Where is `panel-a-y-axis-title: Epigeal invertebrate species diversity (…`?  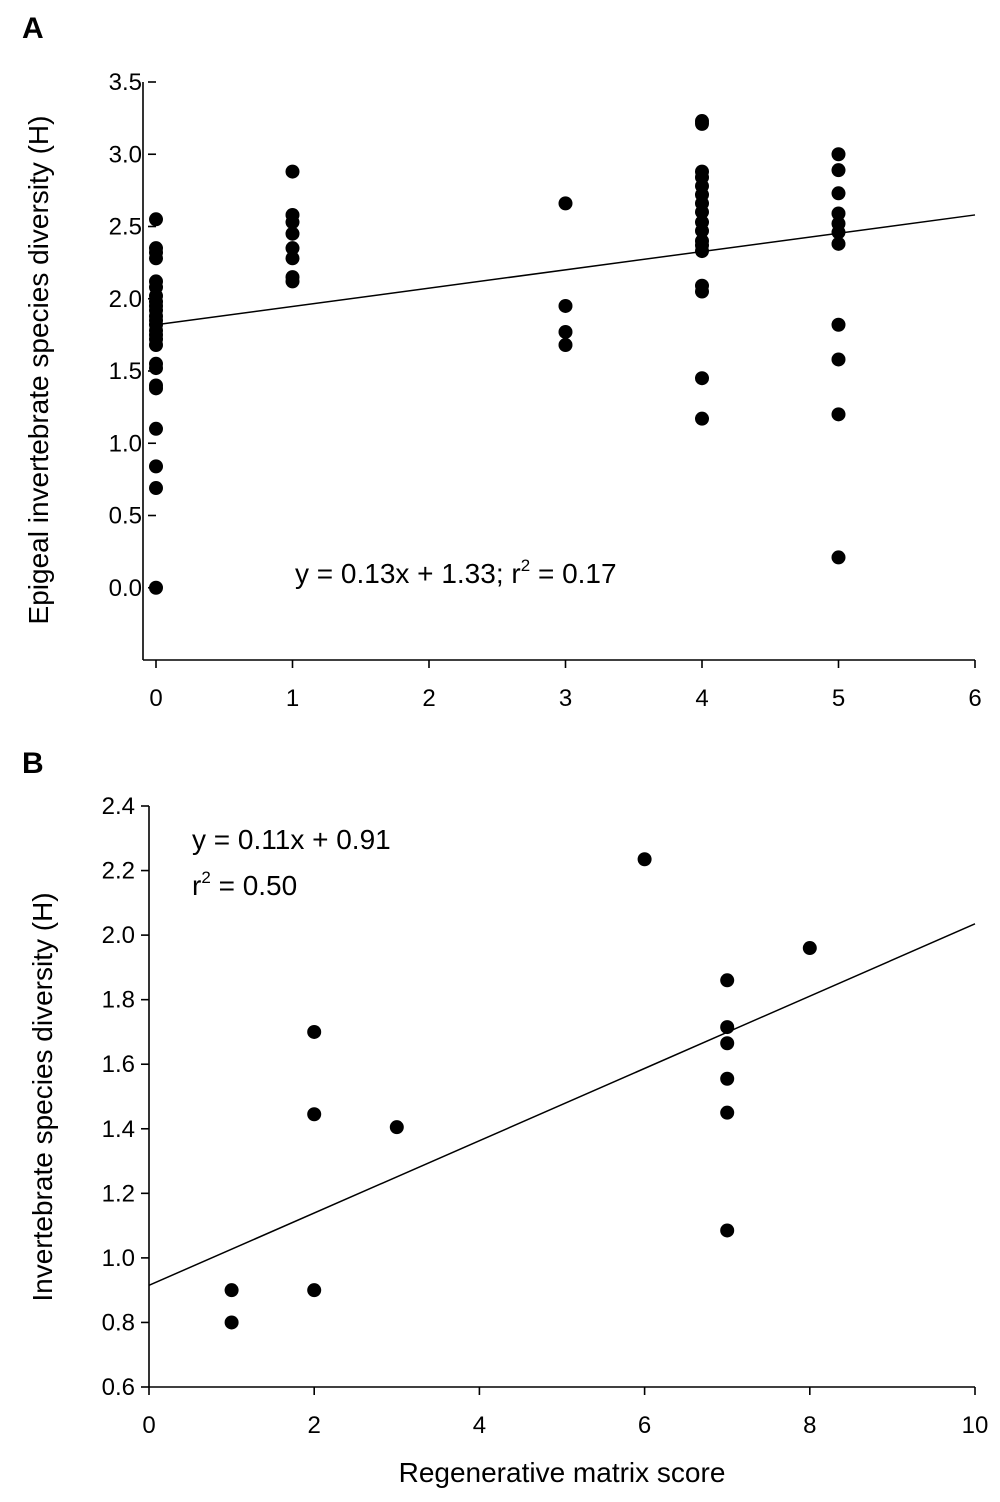 panel-a-y-axis-title: Epigeal invertebrate species diversity (… is located at coordinates (38, 370).